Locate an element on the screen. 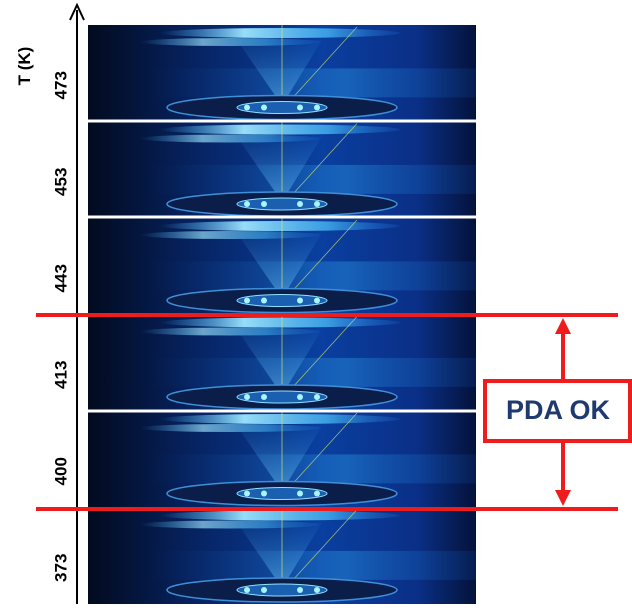  temperature-label: 413 is located at coordinates (60, 375).